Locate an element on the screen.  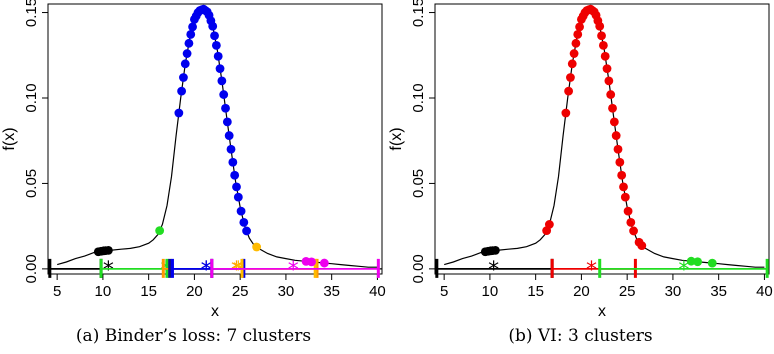
cluster-1: * is located at coordinates (81, 270).